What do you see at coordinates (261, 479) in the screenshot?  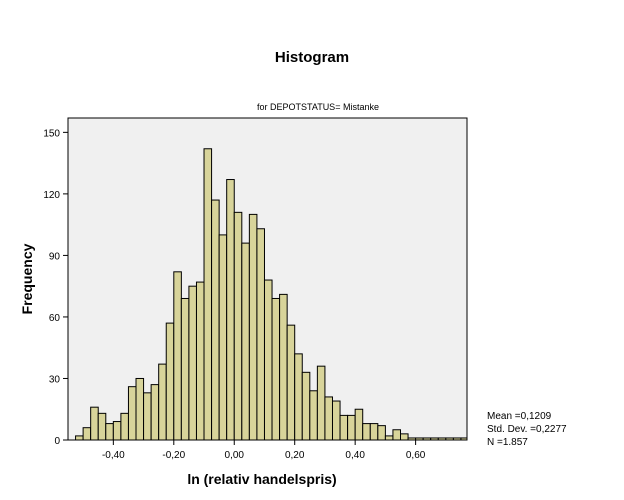 I see `x-axis-label: ln (relativ handelspris)` at bounding box center [261, 479].